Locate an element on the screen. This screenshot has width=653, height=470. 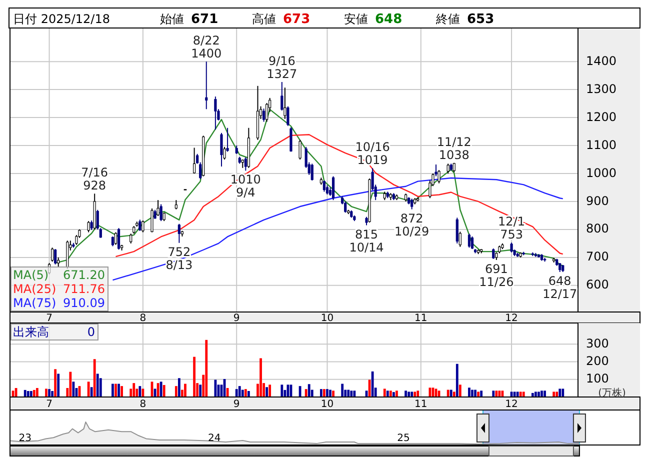
y-tick-label: 1100 is located at coordinates (601, 145).